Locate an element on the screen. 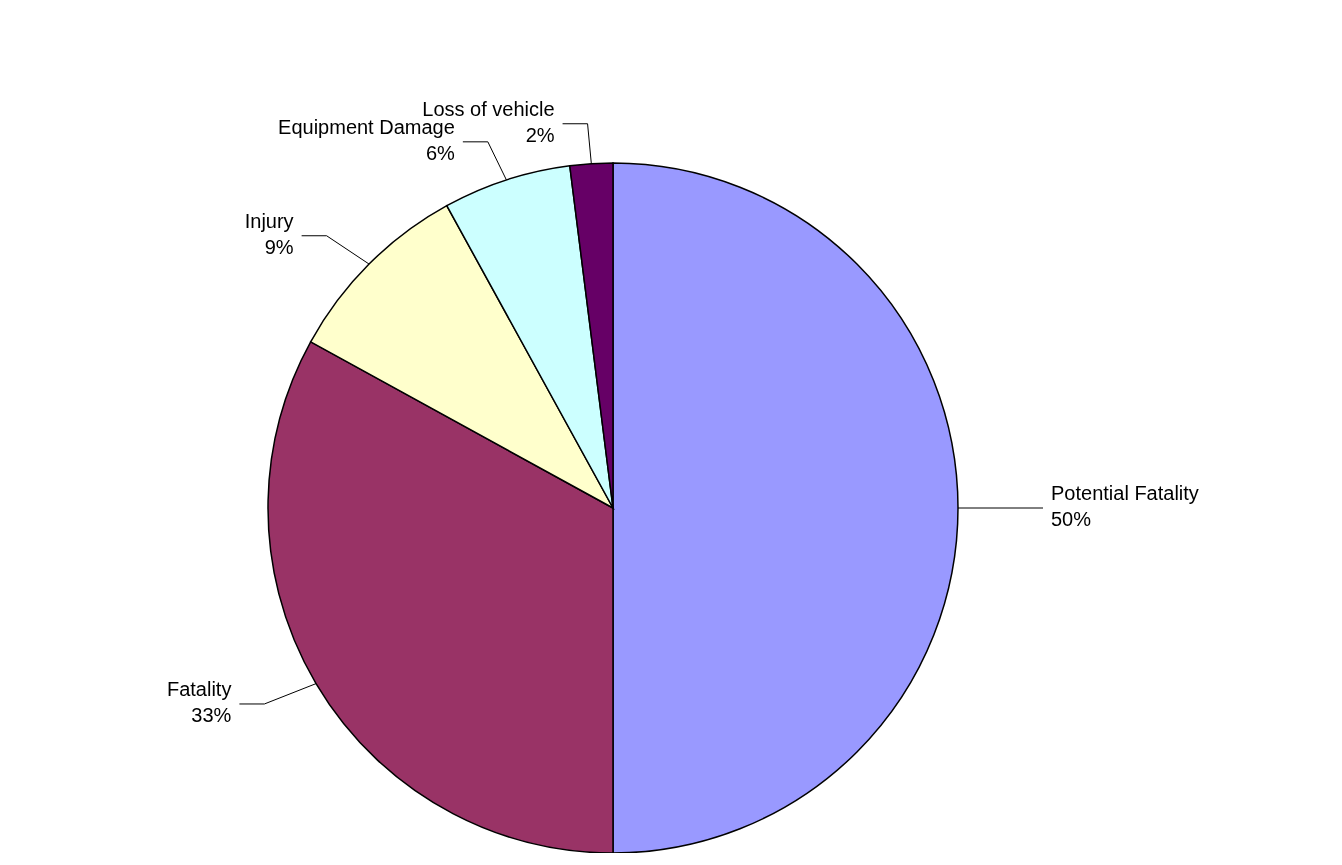 This screenshot has height=865, width=1342. data-label: 33% is located at coordinates (211, 714).